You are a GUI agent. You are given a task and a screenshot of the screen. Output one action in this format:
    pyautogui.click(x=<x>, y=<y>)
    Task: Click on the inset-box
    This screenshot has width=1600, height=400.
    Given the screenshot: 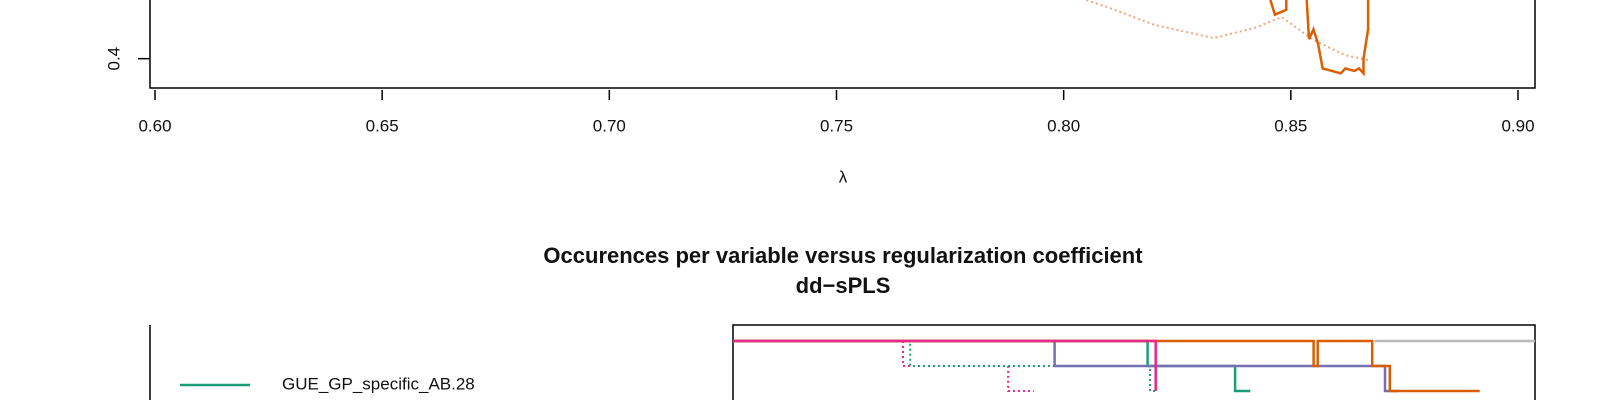 What is the action you would take?
    pyautogui.click(x=1134, y=362)
    